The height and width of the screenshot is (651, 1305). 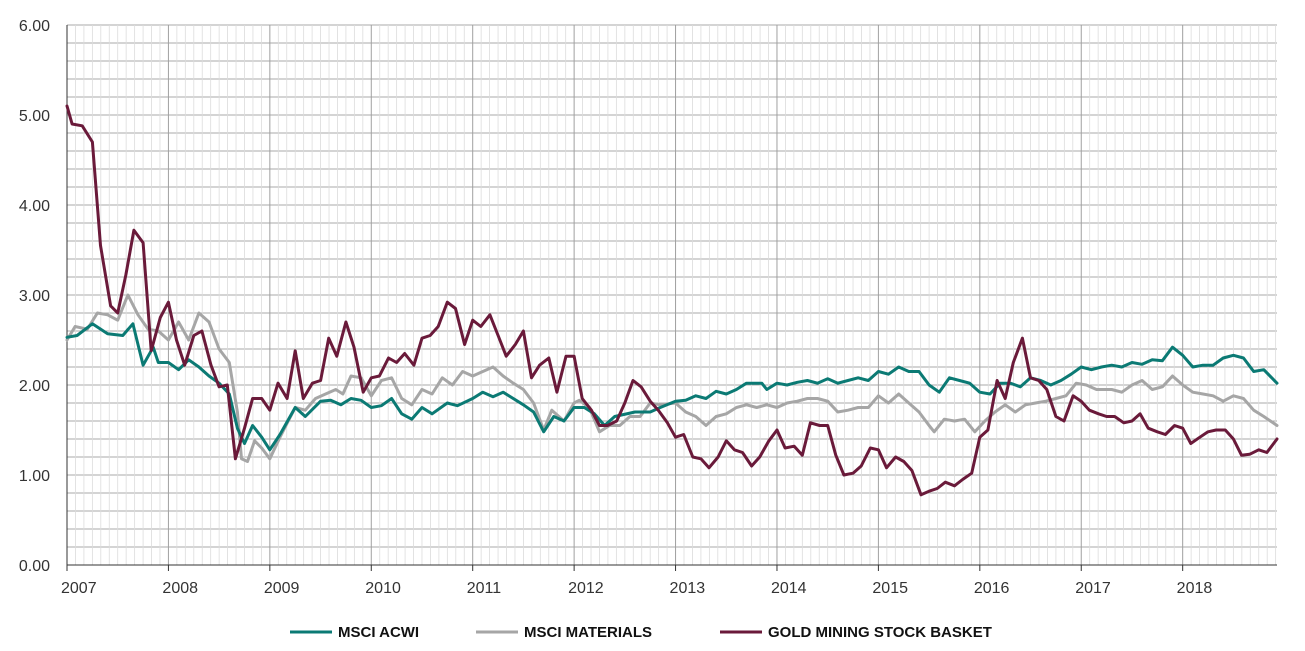 I want to click on legend-label: GOLD MINING STOCK BASKET, so click(x=880, y=632).